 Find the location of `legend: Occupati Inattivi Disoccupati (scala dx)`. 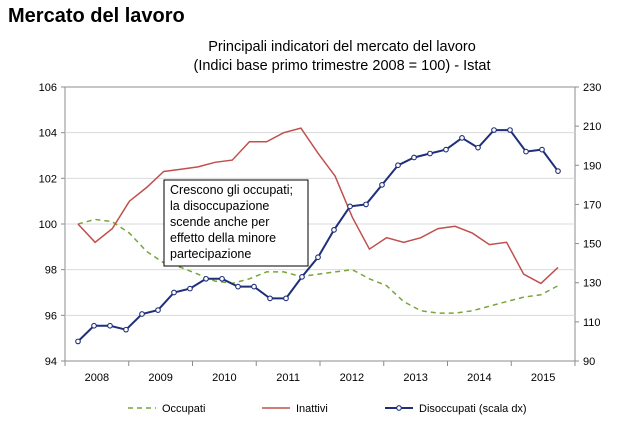

legend: Occupati Inattivi Disoccupati (scala dx) is located at coordinates (327, 409).